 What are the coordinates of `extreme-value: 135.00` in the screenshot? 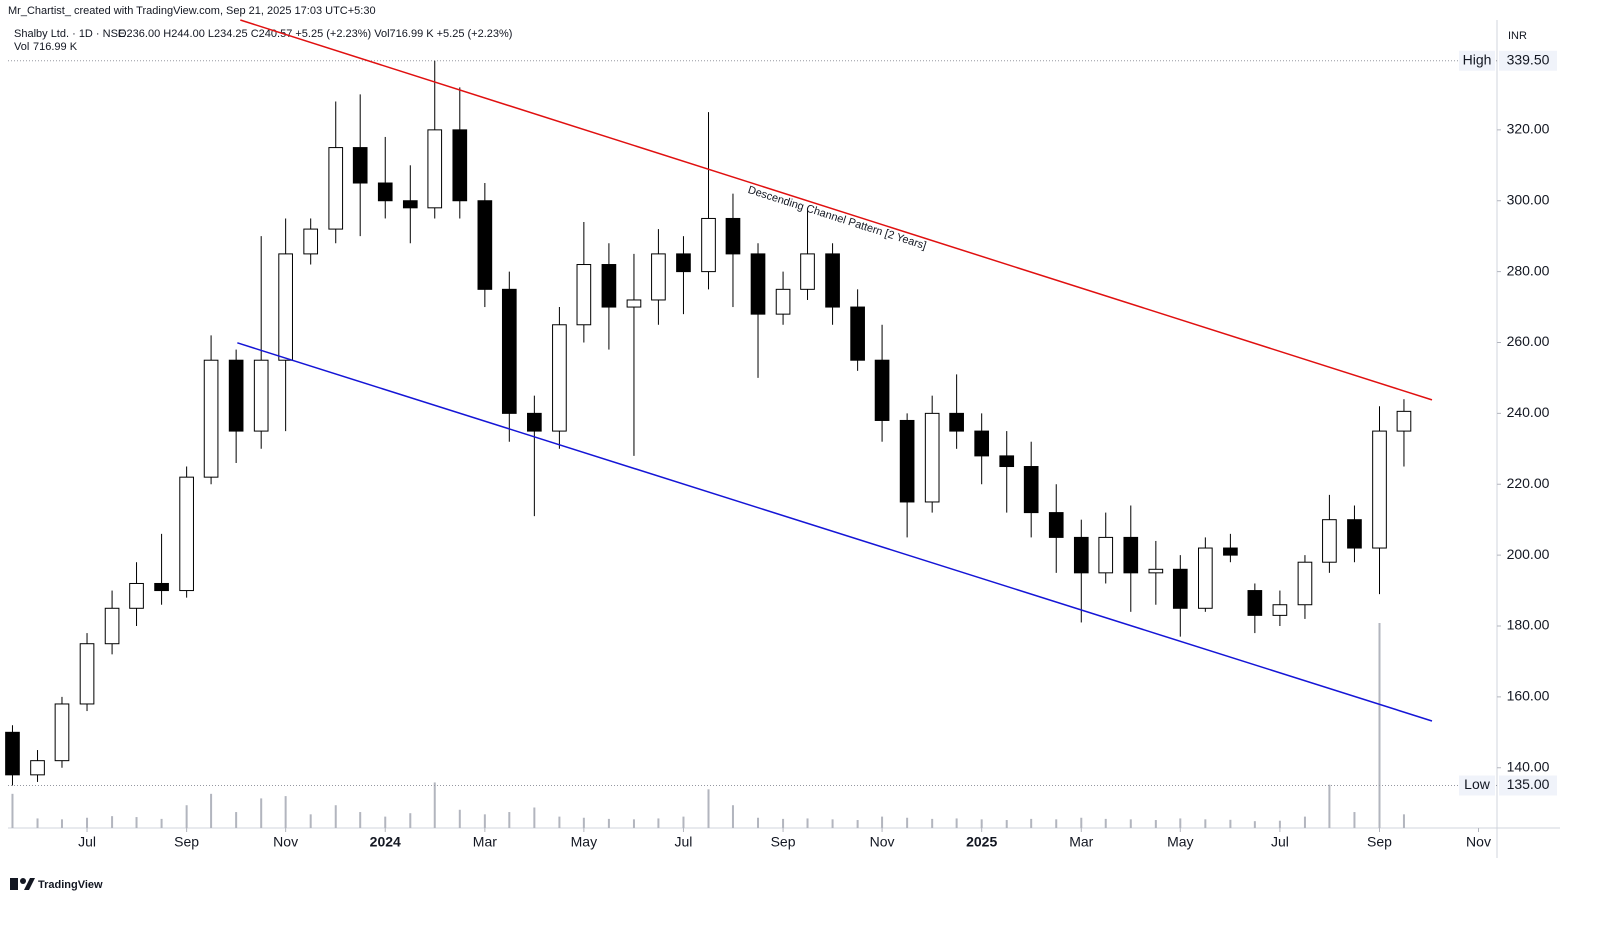 It's located at (1528, 784).